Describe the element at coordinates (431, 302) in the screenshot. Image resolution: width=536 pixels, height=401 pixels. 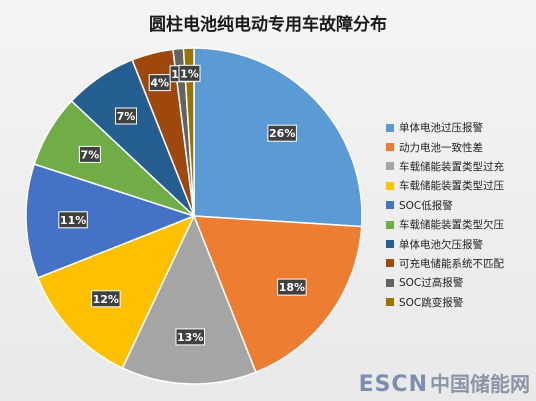
I see `legend-label: SOC跳变报警` at that location.